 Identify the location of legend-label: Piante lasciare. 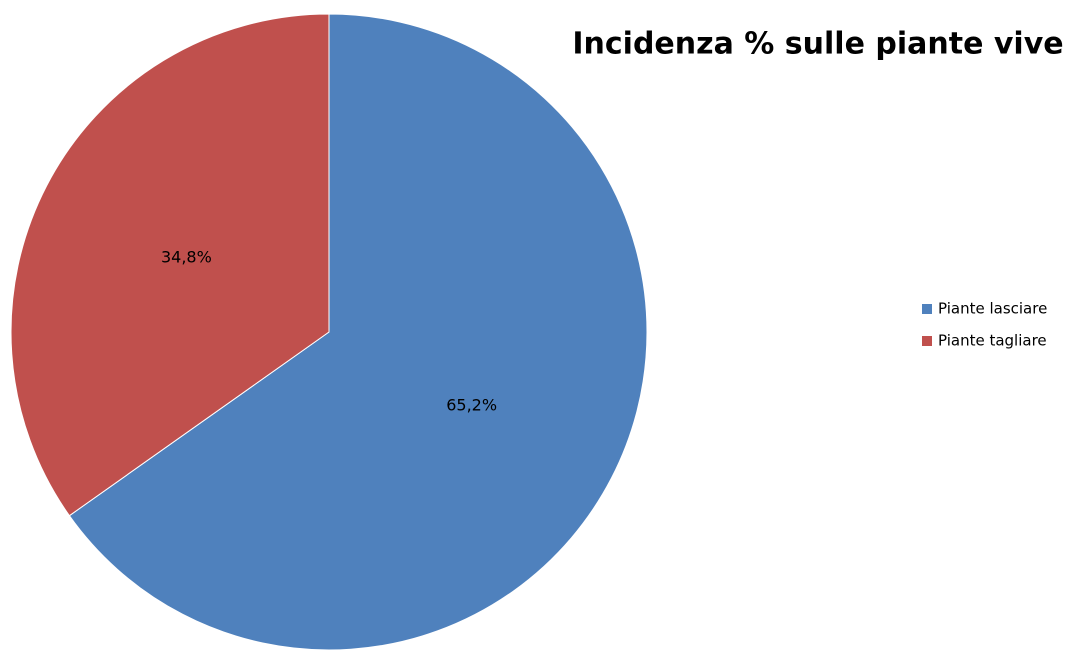
(992, 309).